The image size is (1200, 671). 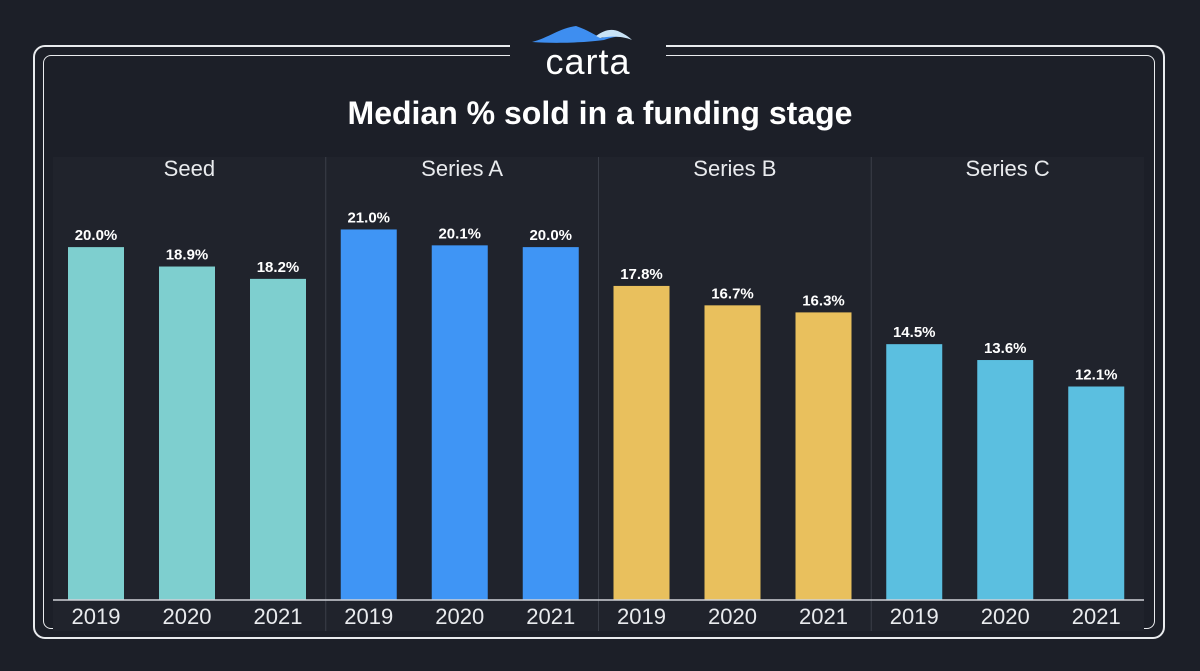 What do you see at coordinates (914, 332) in the screenshot?
I see `bar-value-label: 14.5%` at bounding box center [914, 332].